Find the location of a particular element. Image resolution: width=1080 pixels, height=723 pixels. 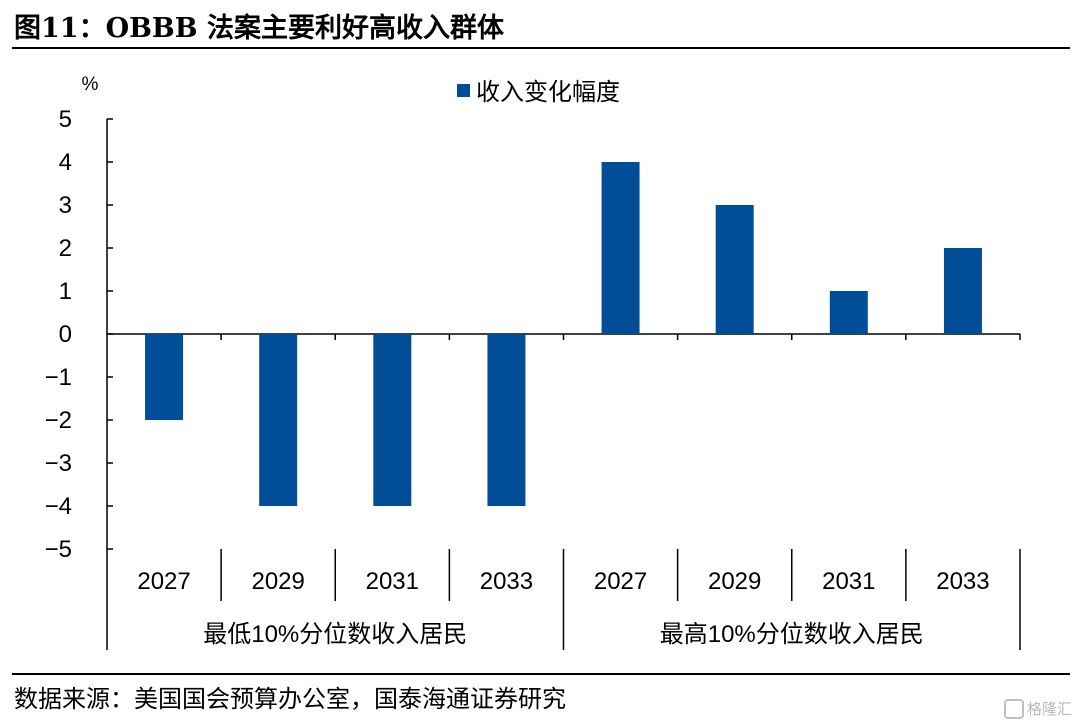

category-labels: 2027 2029 2031 2033 2027 2029 2031 2033 is located at coordinates (563, 581).